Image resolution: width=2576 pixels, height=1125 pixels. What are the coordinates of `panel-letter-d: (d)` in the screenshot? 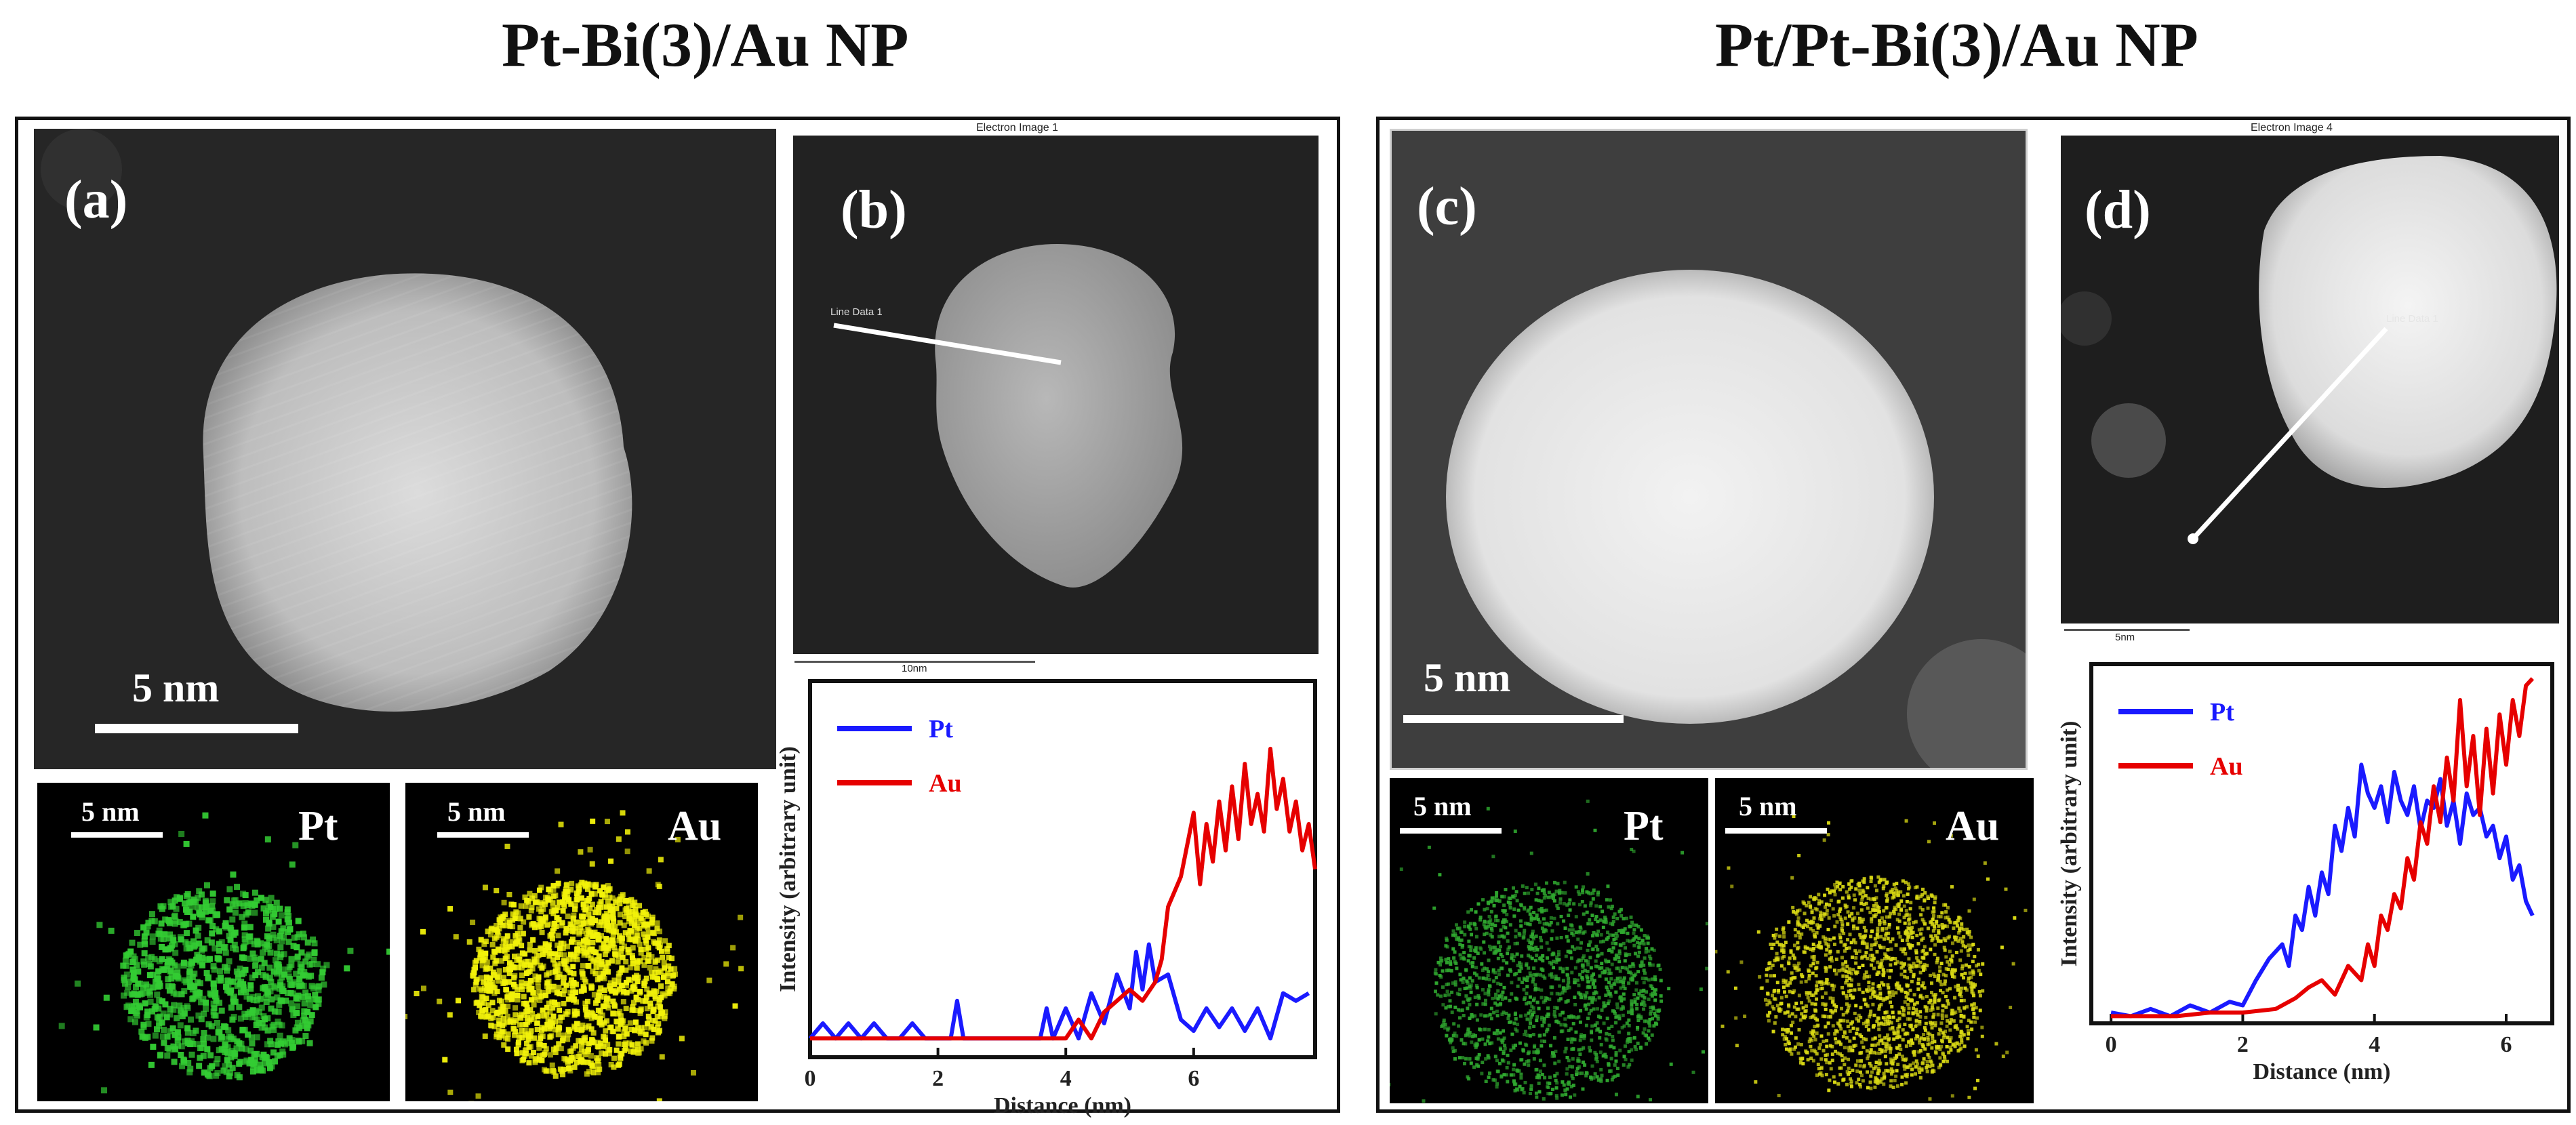 It's located at (2118, 210).